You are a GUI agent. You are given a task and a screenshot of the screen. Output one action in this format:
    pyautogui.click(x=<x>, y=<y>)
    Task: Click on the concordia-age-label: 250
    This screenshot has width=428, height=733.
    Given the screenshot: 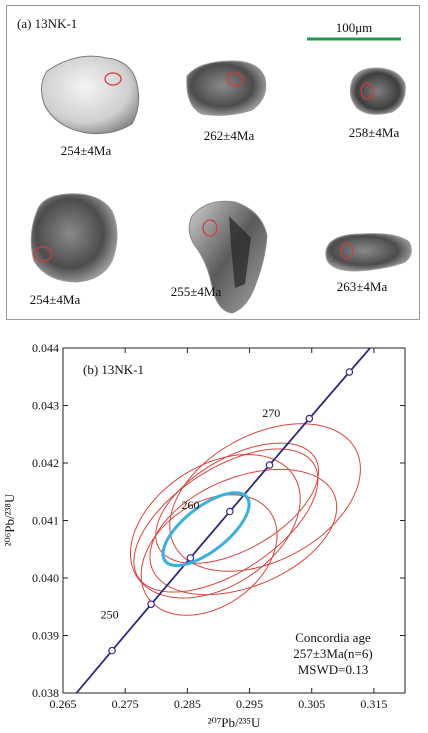 What is the action you would take?
    pyautogui.click(x=110, y=614)
    